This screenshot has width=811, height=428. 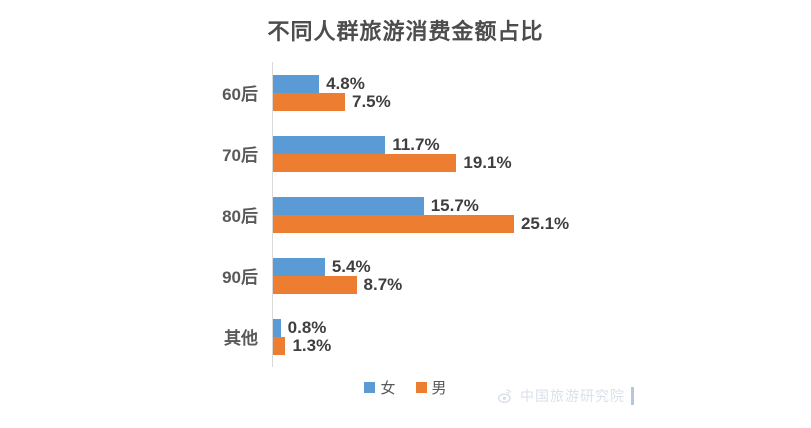 What do you see at coordinates (542, 101) in the screenshot?
I see `bar-line: 7.5%` at bounding box center [542, 101].